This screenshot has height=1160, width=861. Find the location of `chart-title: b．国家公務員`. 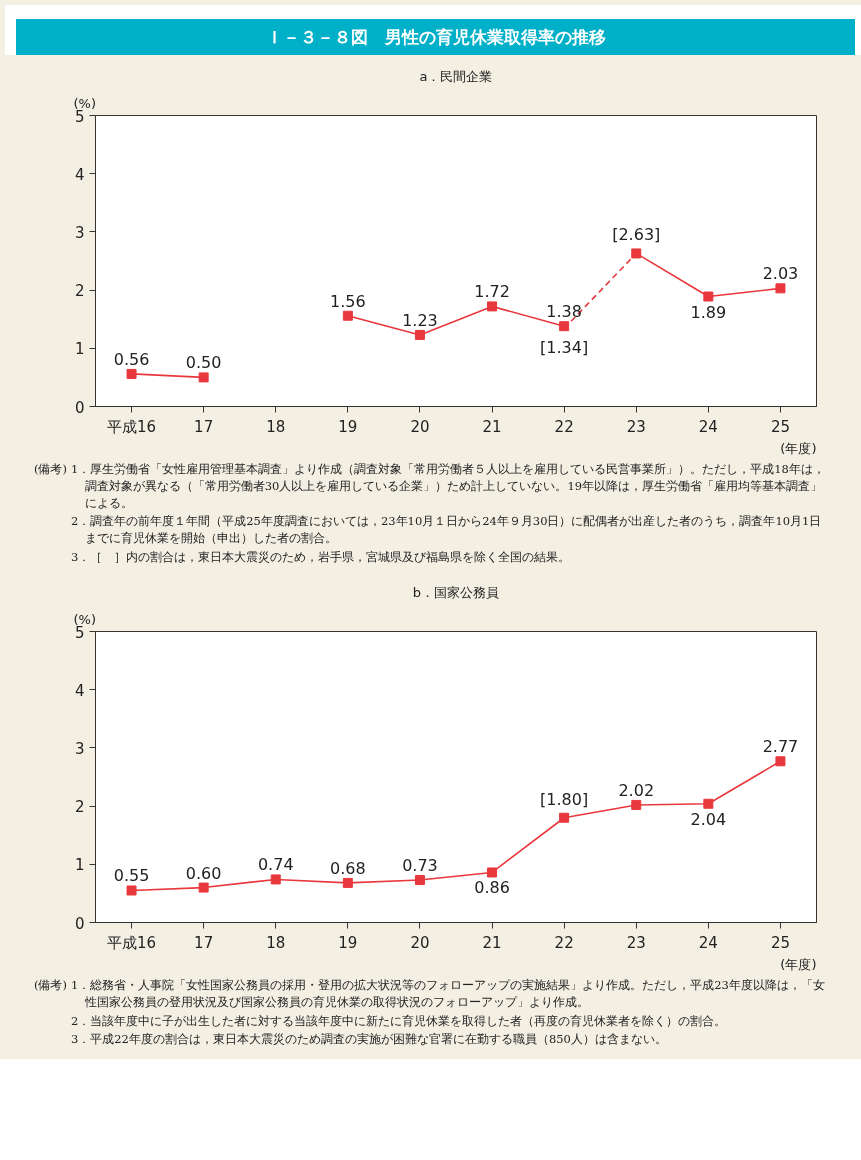

chart-title: b．国家公務員 is located at coordinates (456, 592).